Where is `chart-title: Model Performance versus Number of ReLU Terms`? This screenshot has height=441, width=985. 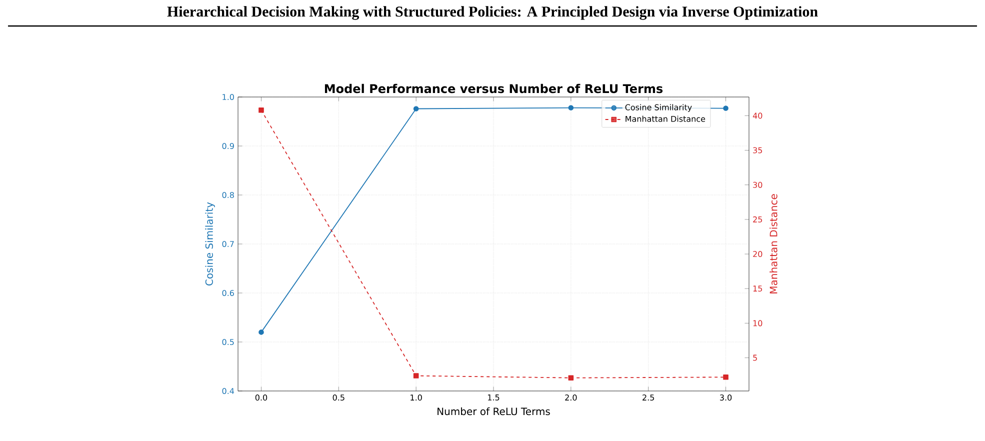
chart-title: Model Performance versus Number of ReLU Terms is located at coordinates (493, 89).